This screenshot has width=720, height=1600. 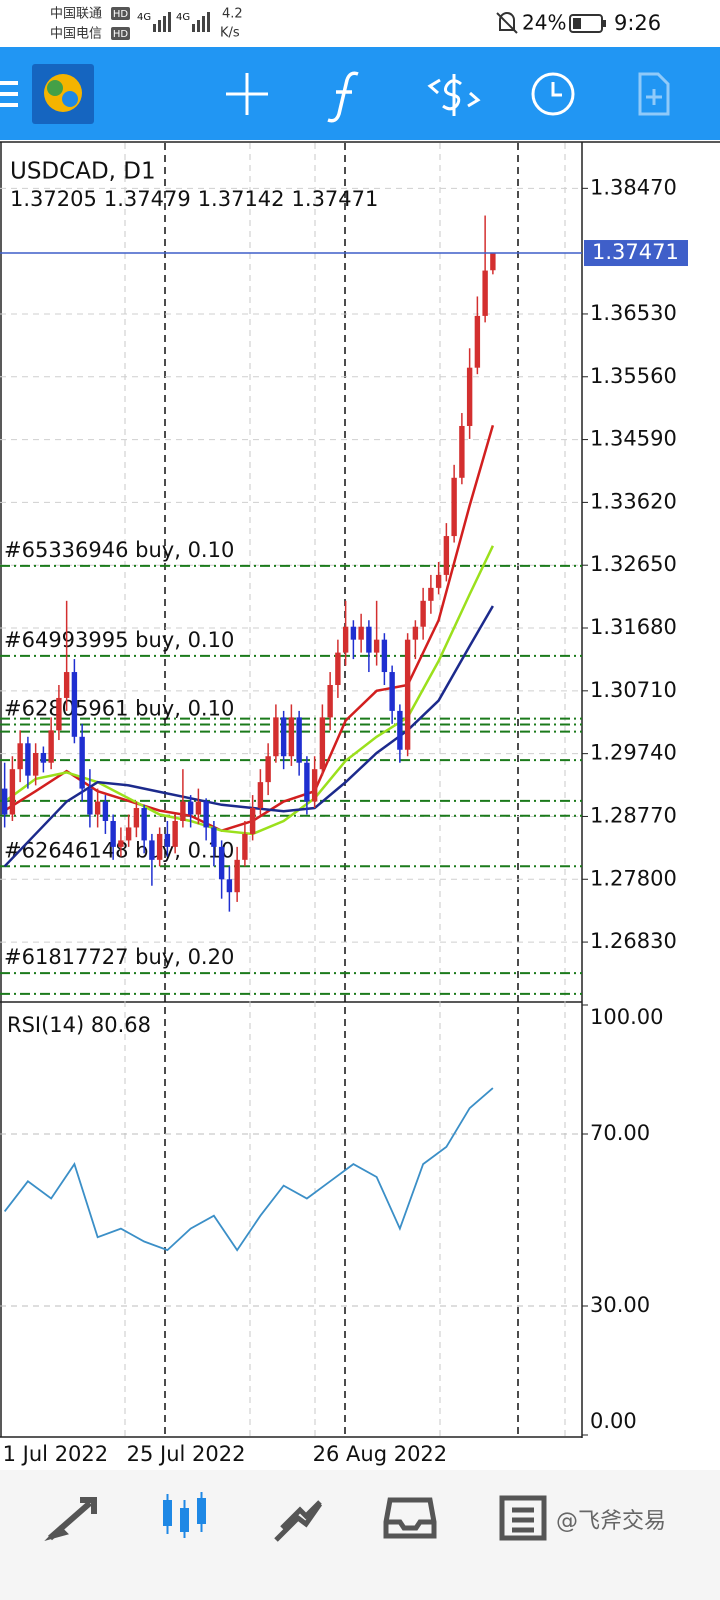 I want to click on y-tick-label: 1.34590, so click(x=633, y=439).